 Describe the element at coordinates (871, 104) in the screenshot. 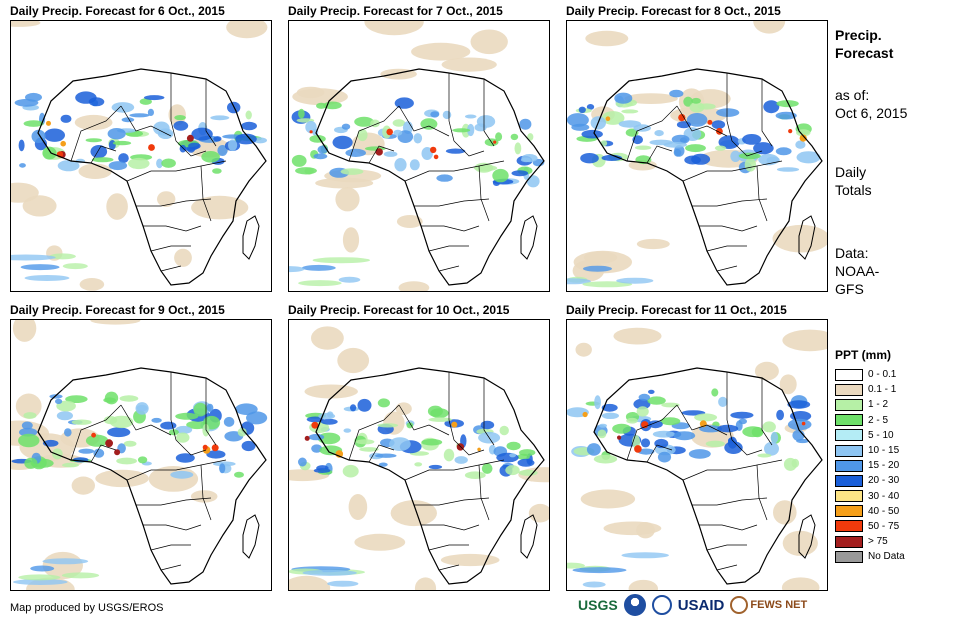

I see `as-of-block: as of: Oct 6, 2015` at that location.